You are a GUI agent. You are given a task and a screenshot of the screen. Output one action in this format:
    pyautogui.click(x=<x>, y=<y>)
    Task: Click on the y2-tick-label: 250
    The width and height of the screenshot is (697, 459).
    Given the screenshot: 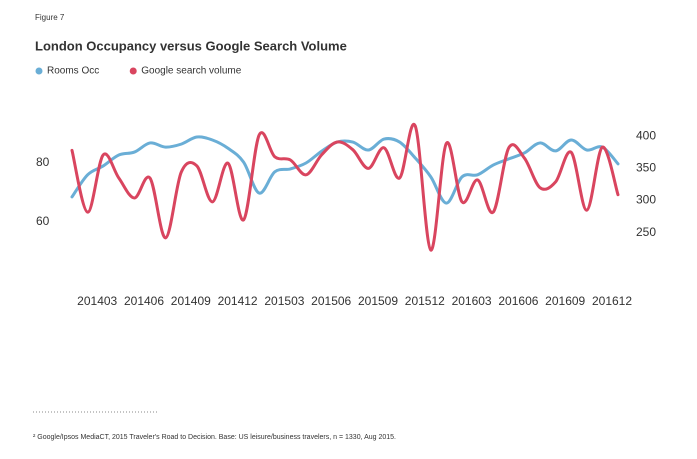 What is the action you would take?
    pyautogui.click(x=646, y=232)
    